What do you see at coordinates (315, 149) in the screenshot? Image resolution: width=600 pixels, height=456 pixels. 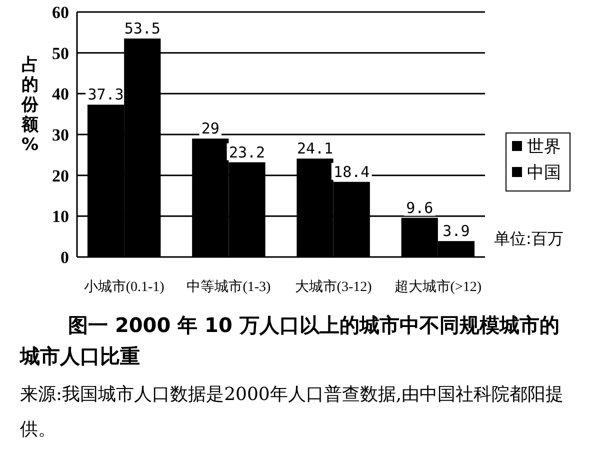 I see `data-label: 24.1` at bounding box center [315, 149].